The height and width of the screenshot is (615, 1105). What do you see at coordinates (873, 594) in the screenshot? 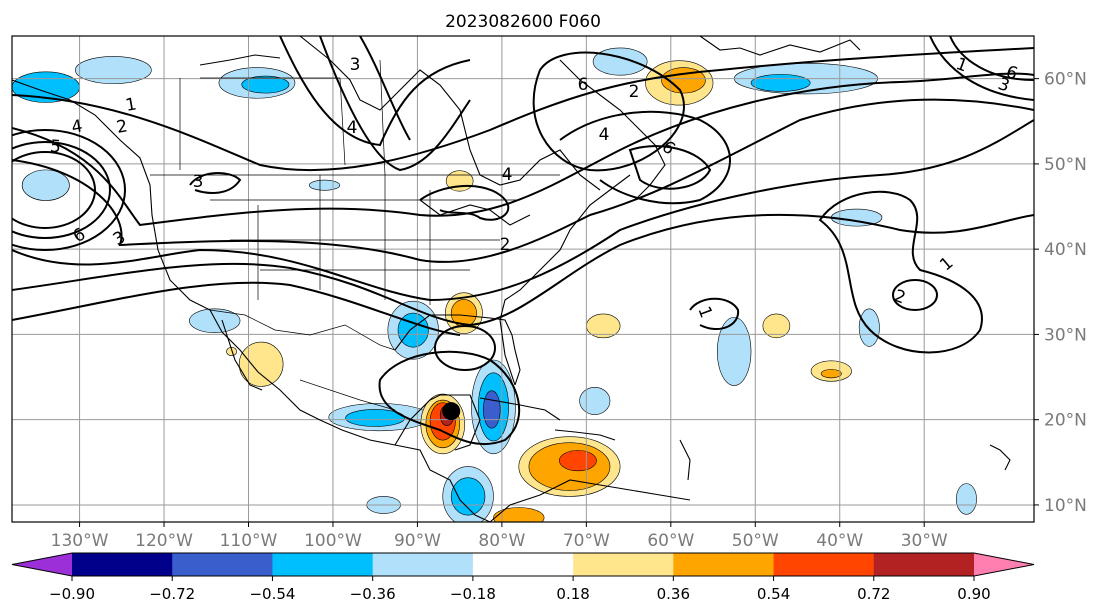
I see `colorbar-tick-label: 0.72` at bounding box center [873, 594].